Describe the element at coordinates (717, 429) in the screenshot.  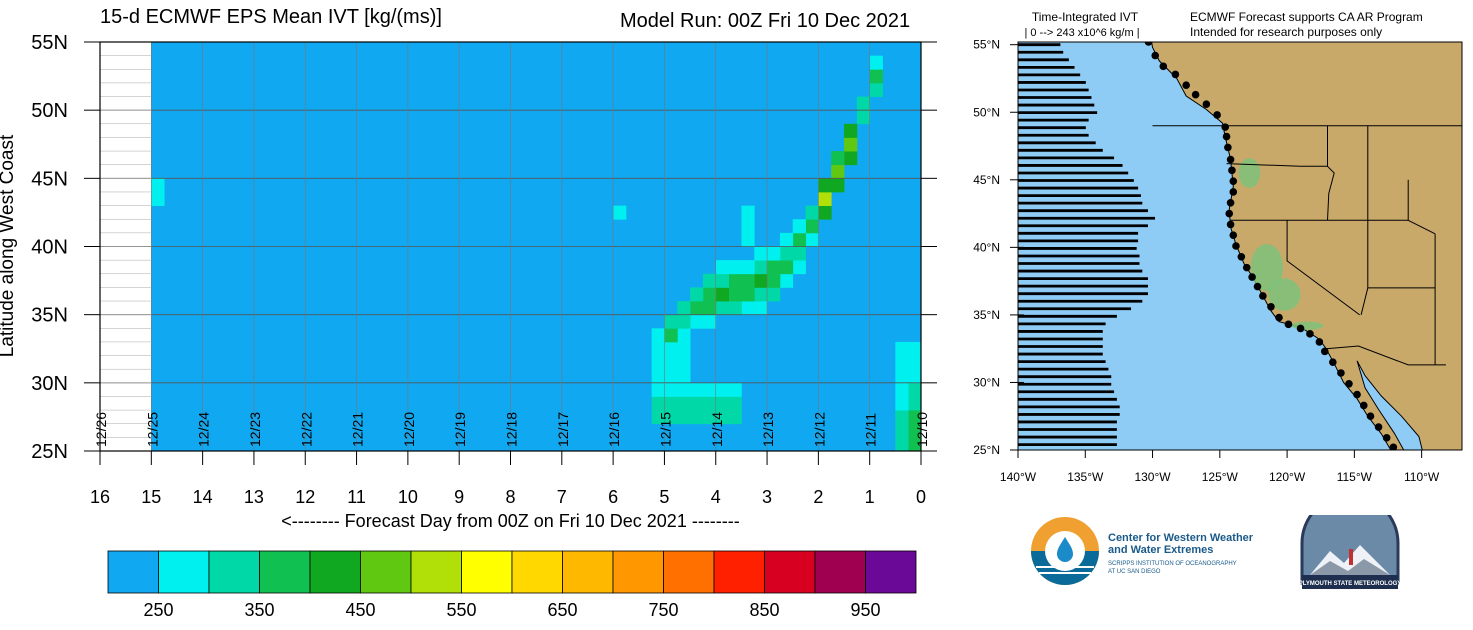
I see `date-label: 12/14` at that location.